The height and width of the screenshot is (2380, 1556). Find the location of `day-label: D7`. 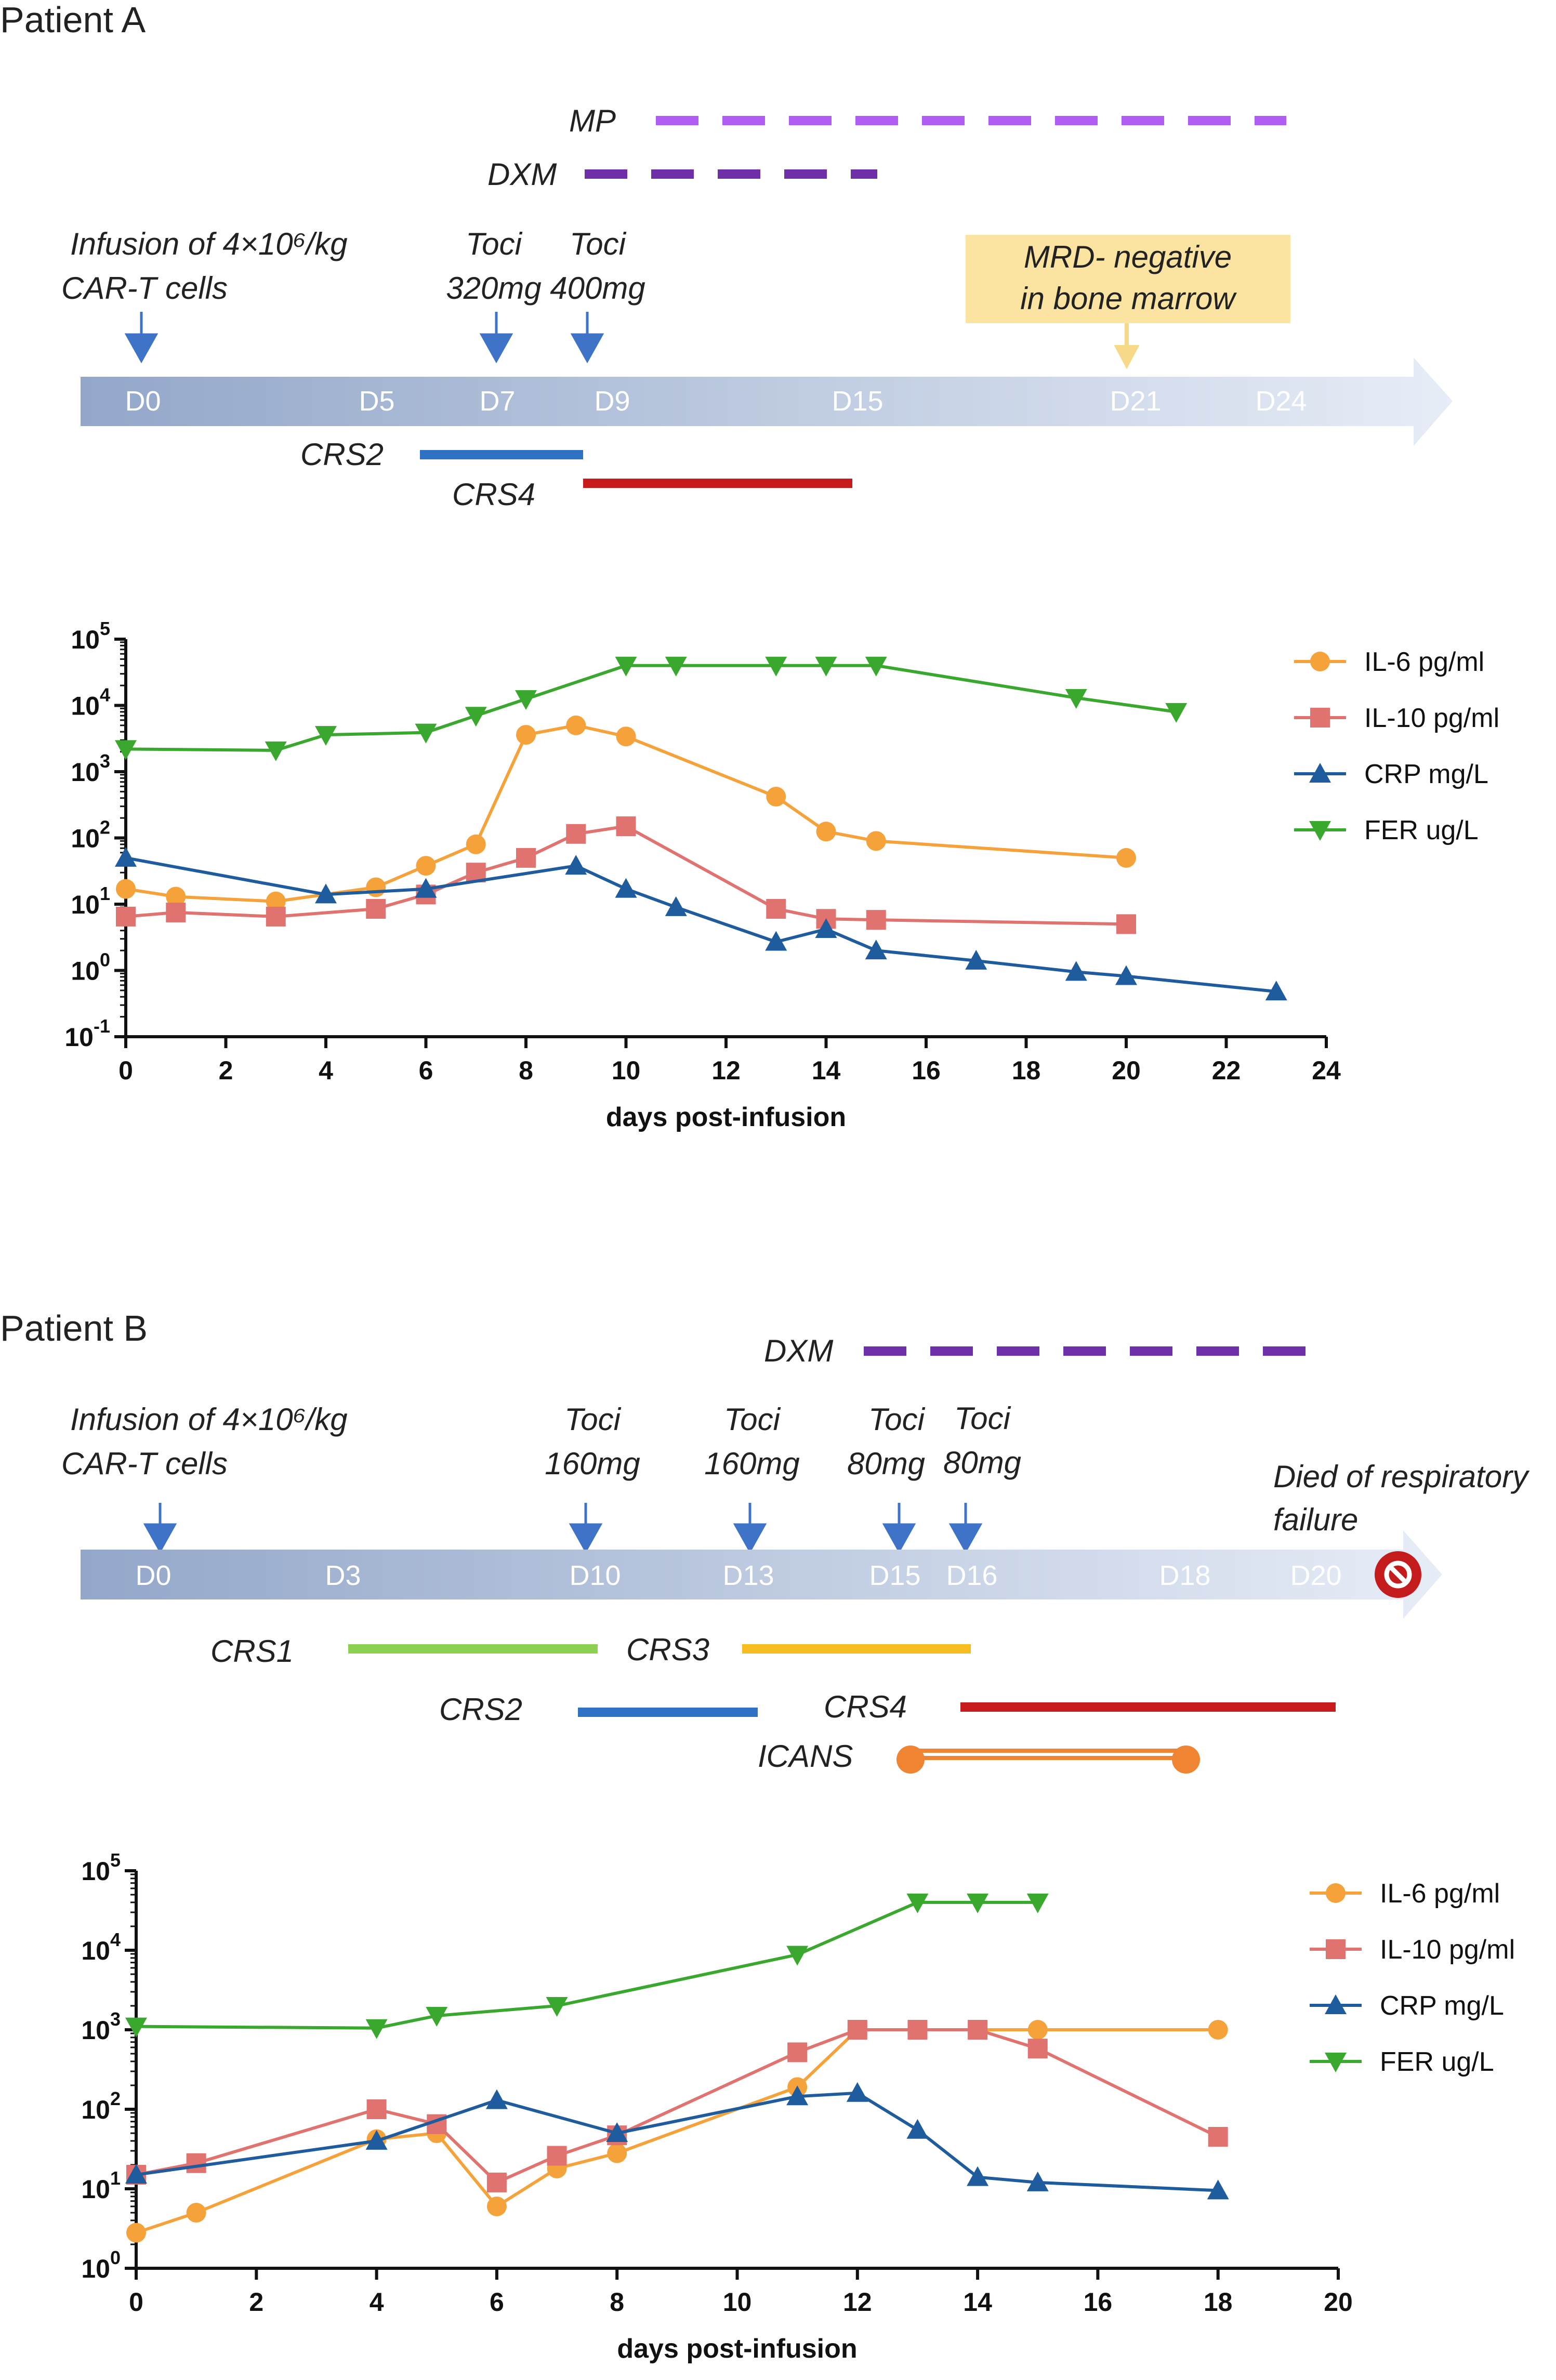

day-label: D7 is located at coordinates (497, 401).